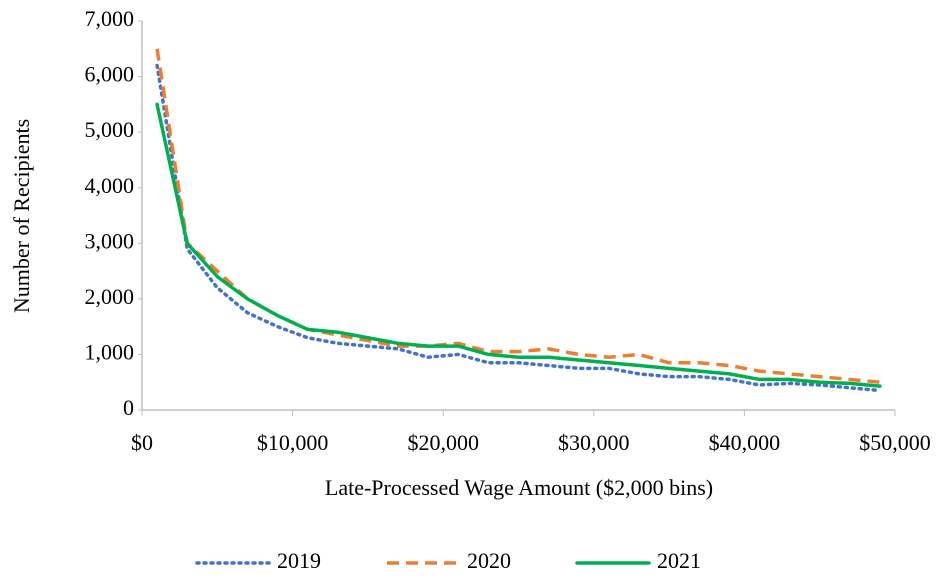 The height and width of the screenshot is (580, 948). What do you see at coordinates (110, 351) in the screenshot?
I see `y-tick-label: 1,000` at bounding box center [110, 351].